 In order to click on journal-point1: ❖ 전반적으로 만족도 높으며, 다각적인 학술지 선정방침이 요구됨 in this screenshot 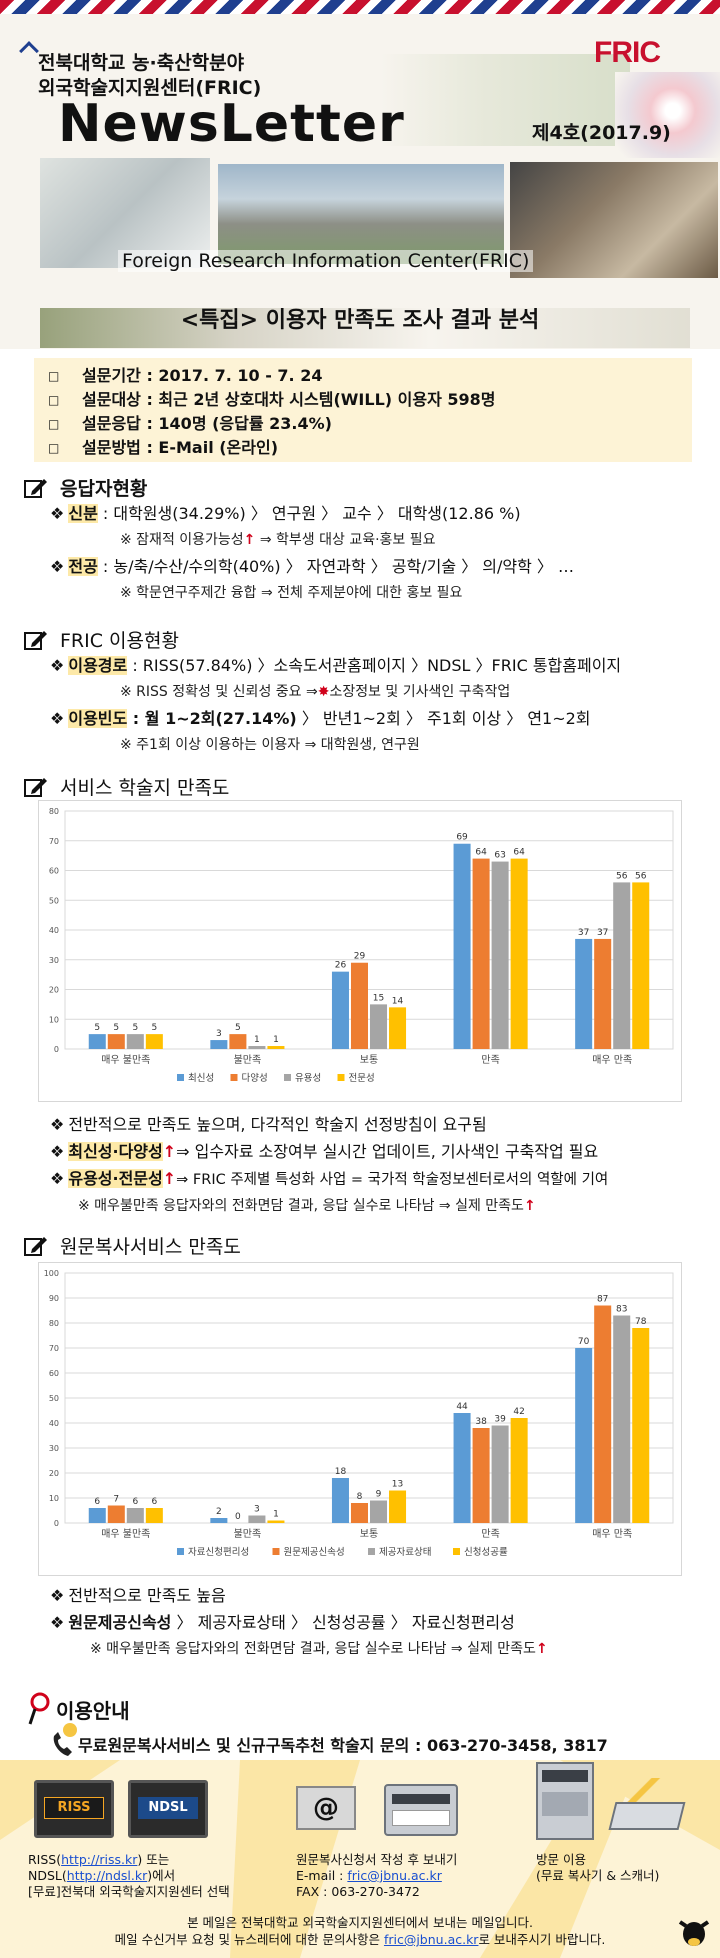, I will do `click(268, 1125)`.